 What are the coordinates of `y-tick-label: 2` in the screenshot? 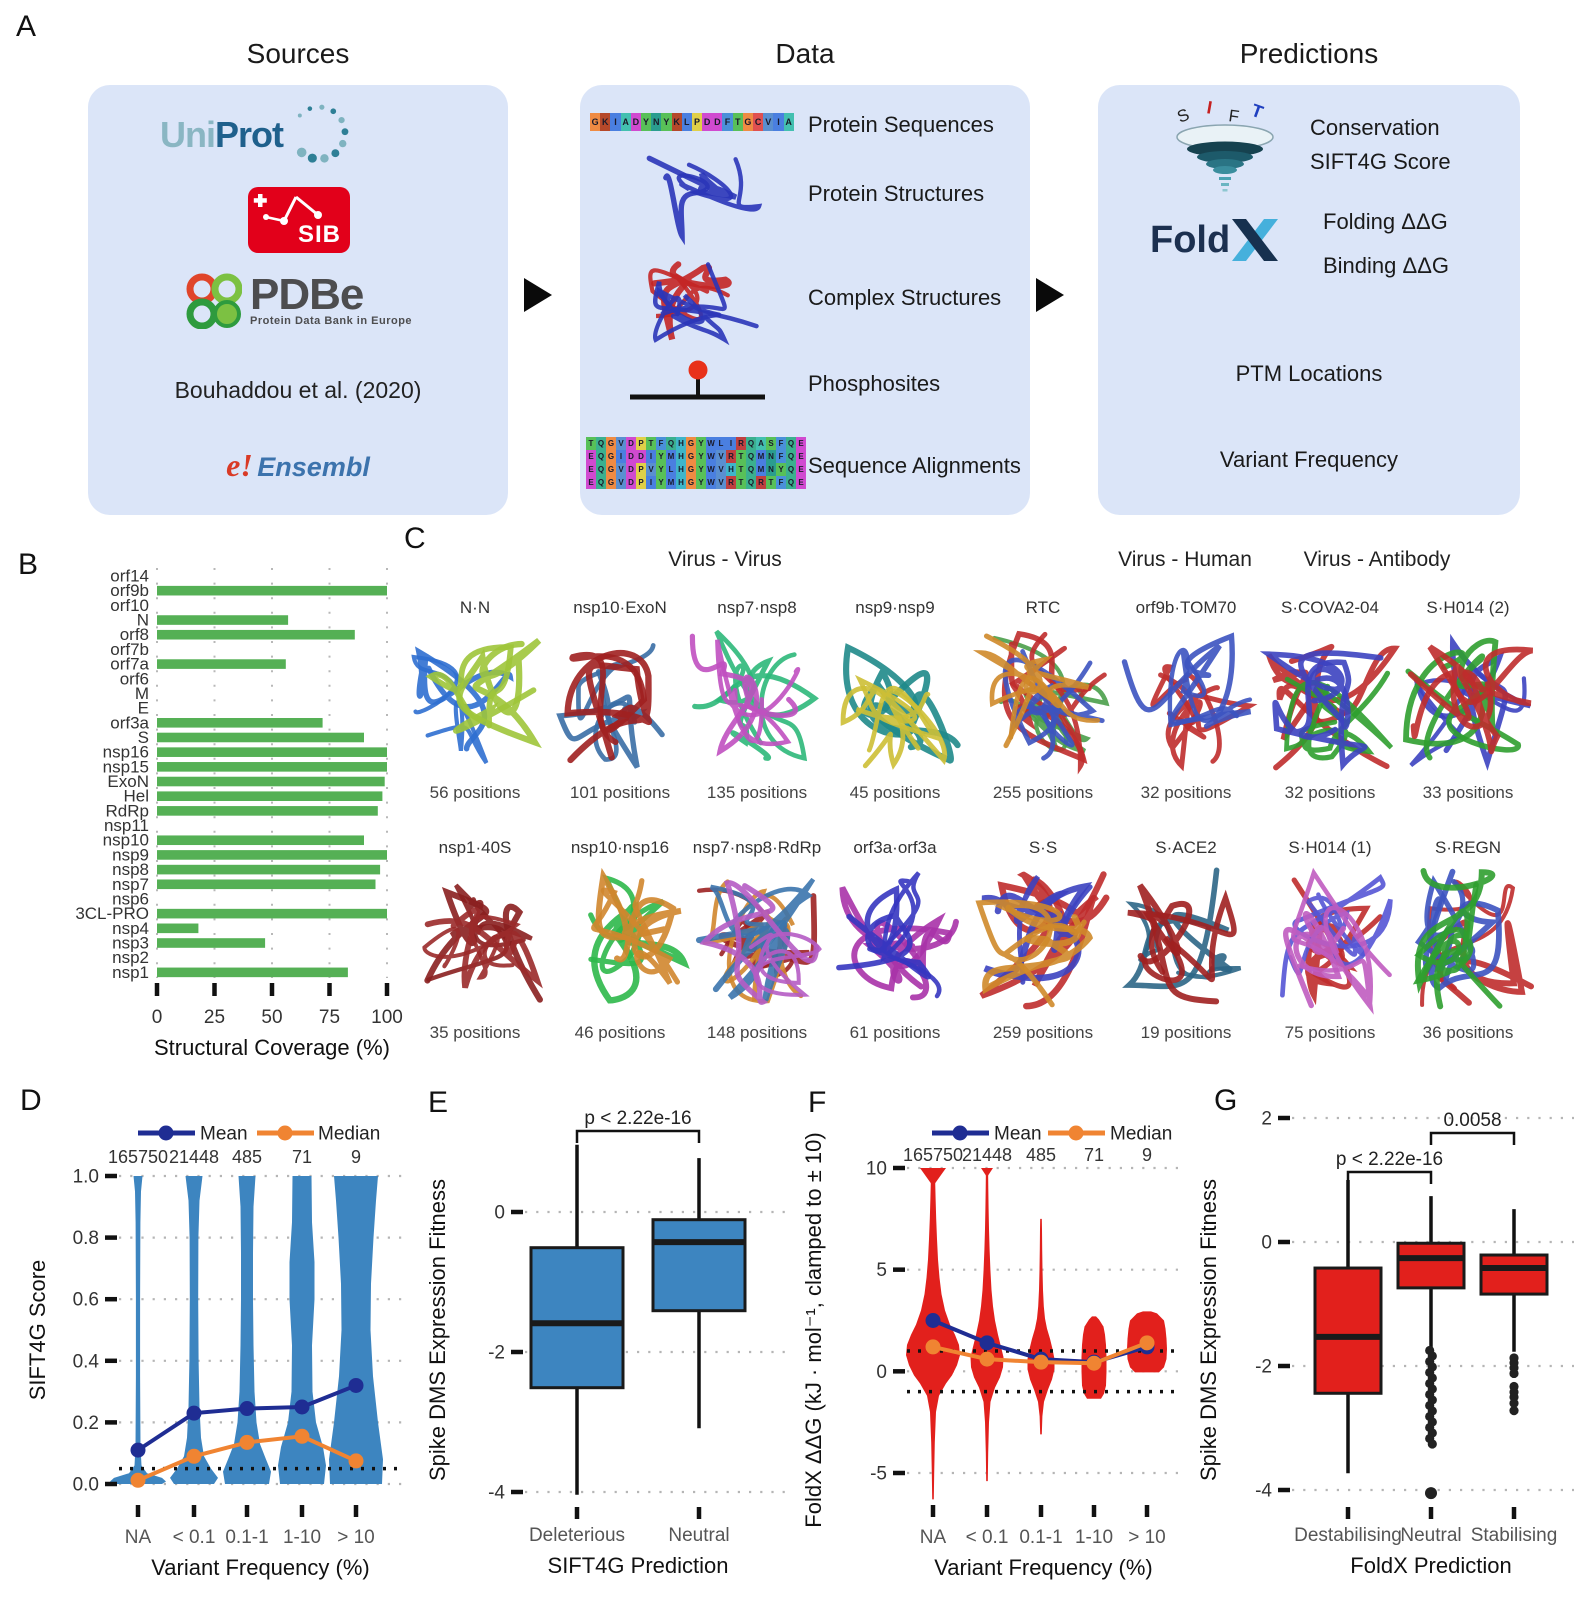 It's located at (1266, 1119).